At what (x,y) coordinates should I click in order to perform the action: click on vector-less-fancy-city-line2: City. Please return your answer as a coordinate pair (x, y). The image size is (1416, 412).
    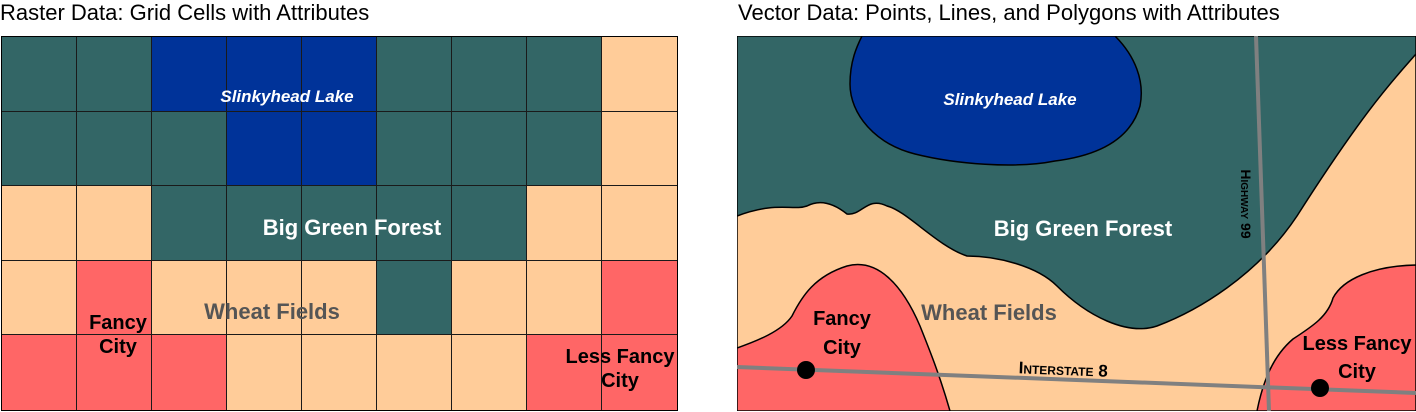
    Looking at the image, I should click on (1357, 372).